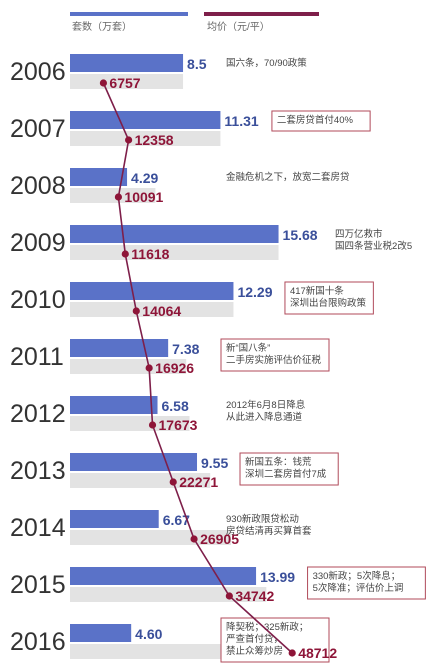 Image resolution: width=440 pixels, height=672 pixels. What do you see at coordinates (262, 519) in the screenshot?
I see `annotation-text: 930新政限贷松动` at bounding box center [262, 519].